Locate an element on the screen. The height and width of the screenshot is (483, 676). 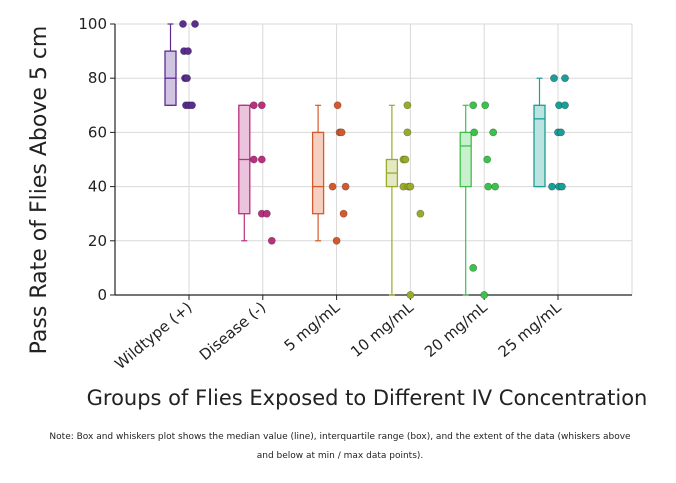
x-tick-label: Wildtype (+) is located at coordinates (153, 335).